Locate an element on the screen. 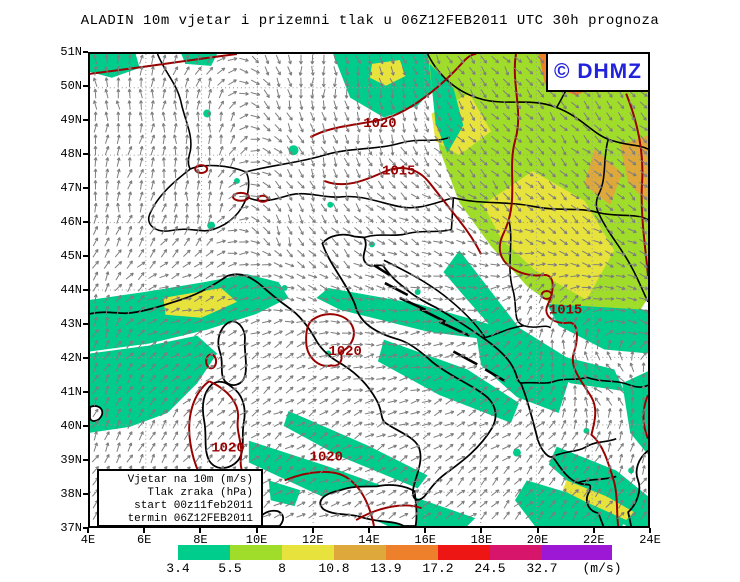 The image size is (740, 582). dhmz-copyright-label: © DHMZ is located at coordinates (598, 71).